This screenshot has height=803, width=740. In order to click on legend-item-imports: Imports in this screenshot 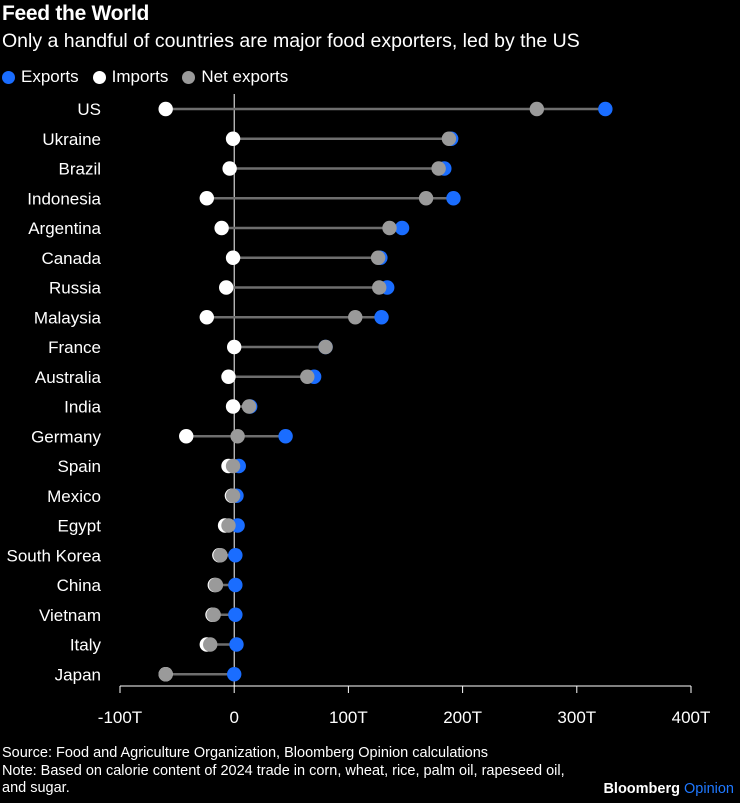, I will do `click(130, 77)`.